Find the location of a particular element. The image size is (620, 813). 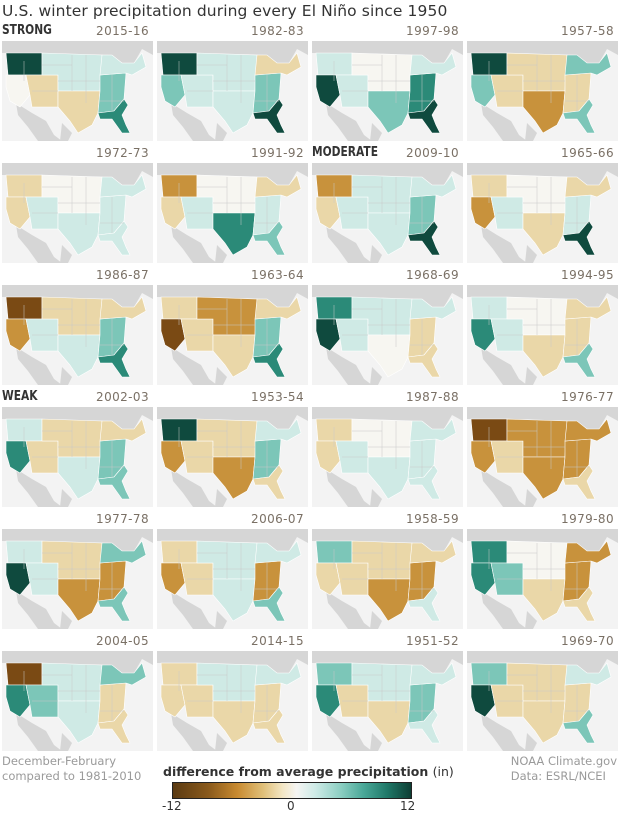

year-label: 1968-69 is located at coordinates (432, 275).